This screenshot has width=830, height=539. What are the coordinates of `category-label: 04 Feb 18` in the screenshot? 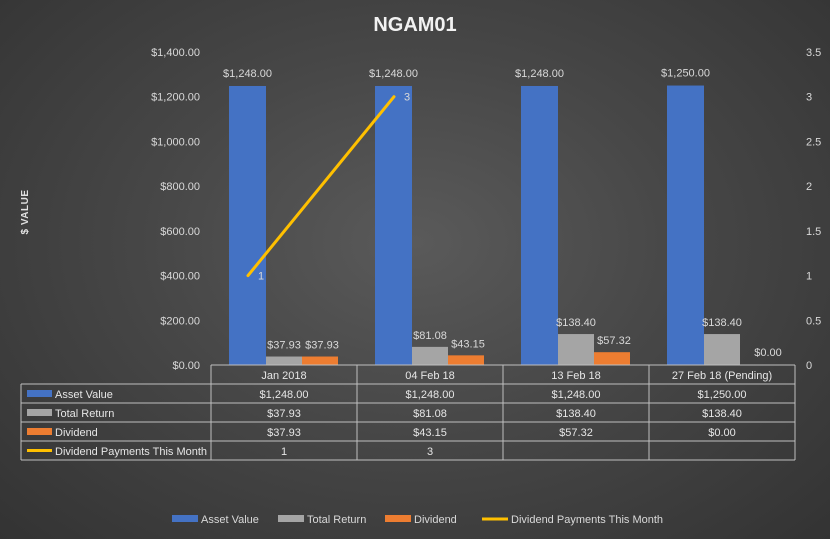 It's located at (430, 376).